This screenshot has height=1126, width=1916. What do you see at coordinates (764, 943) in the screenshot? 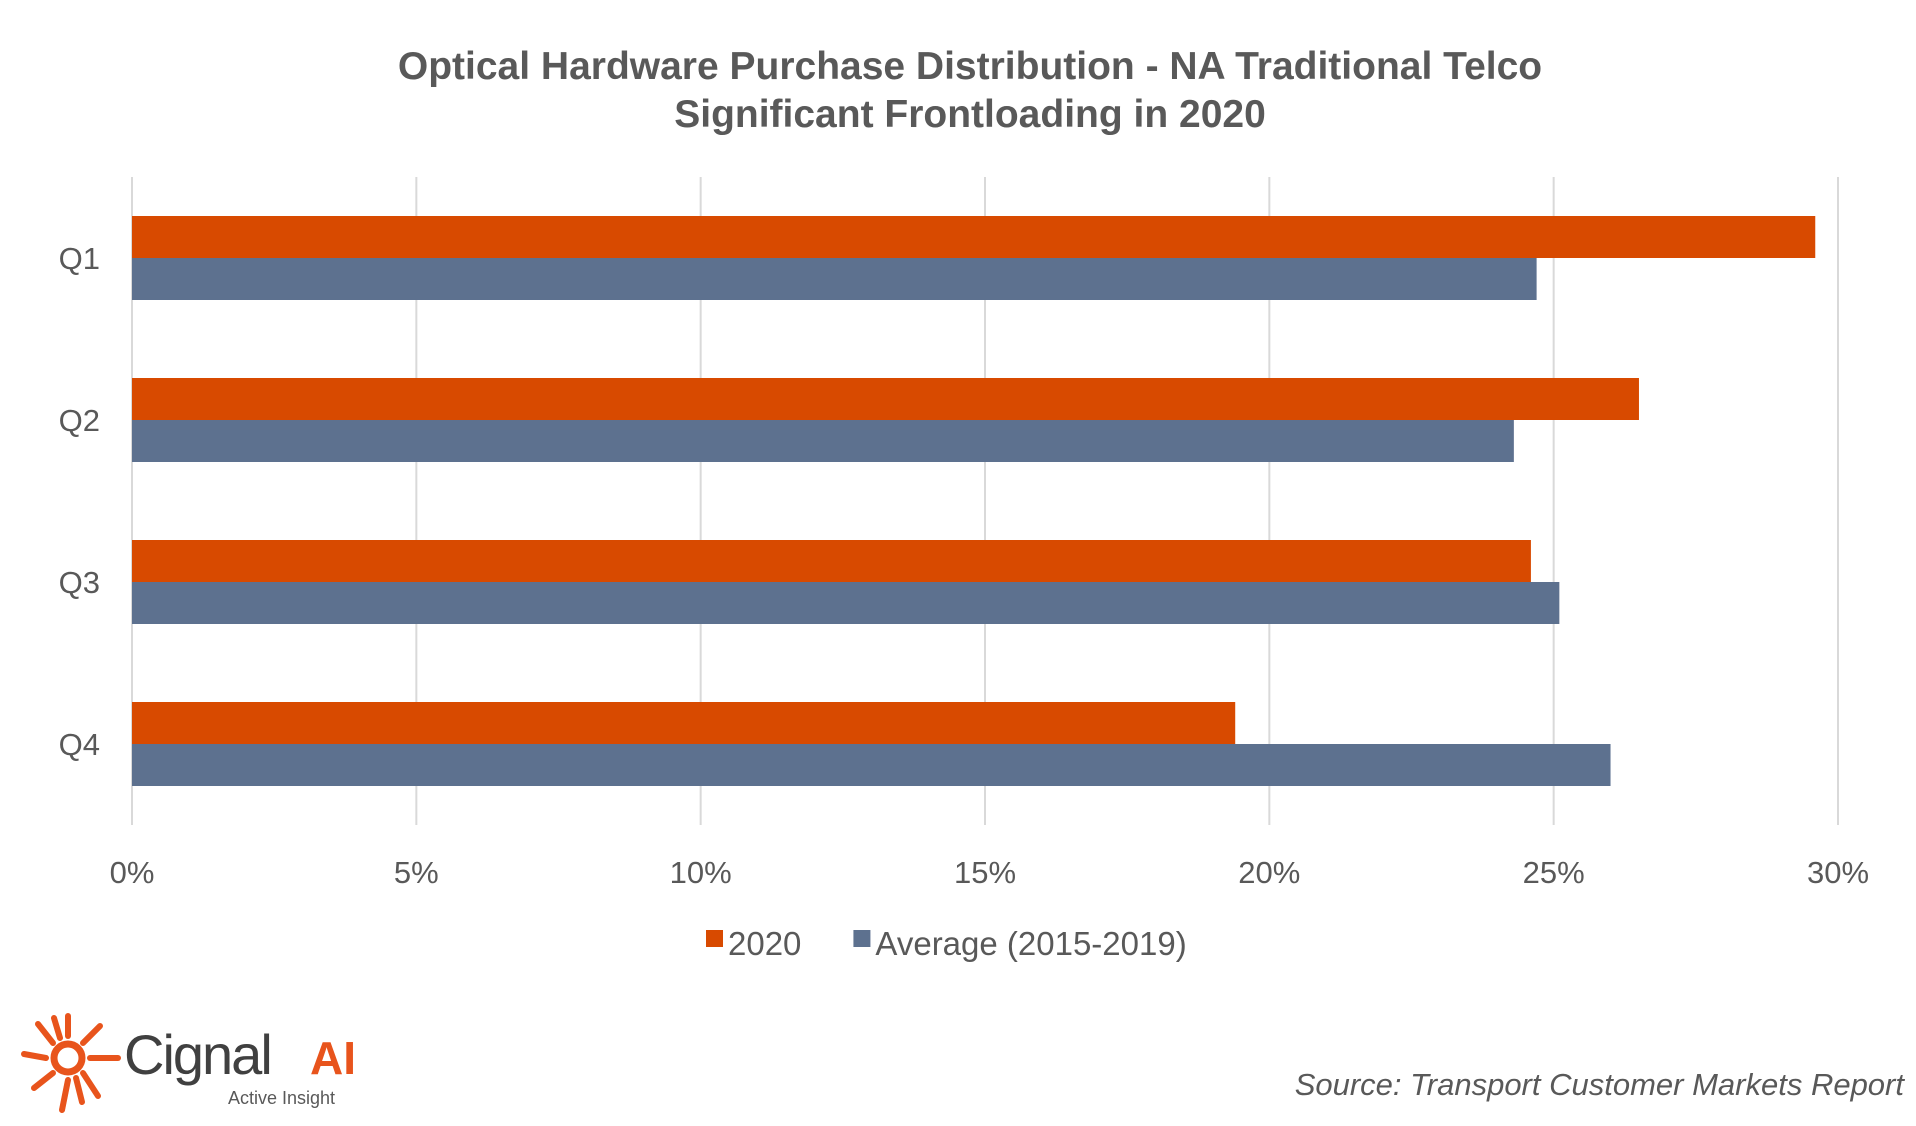
I see `legend-label: 2020` at bounding box center [764, 943].